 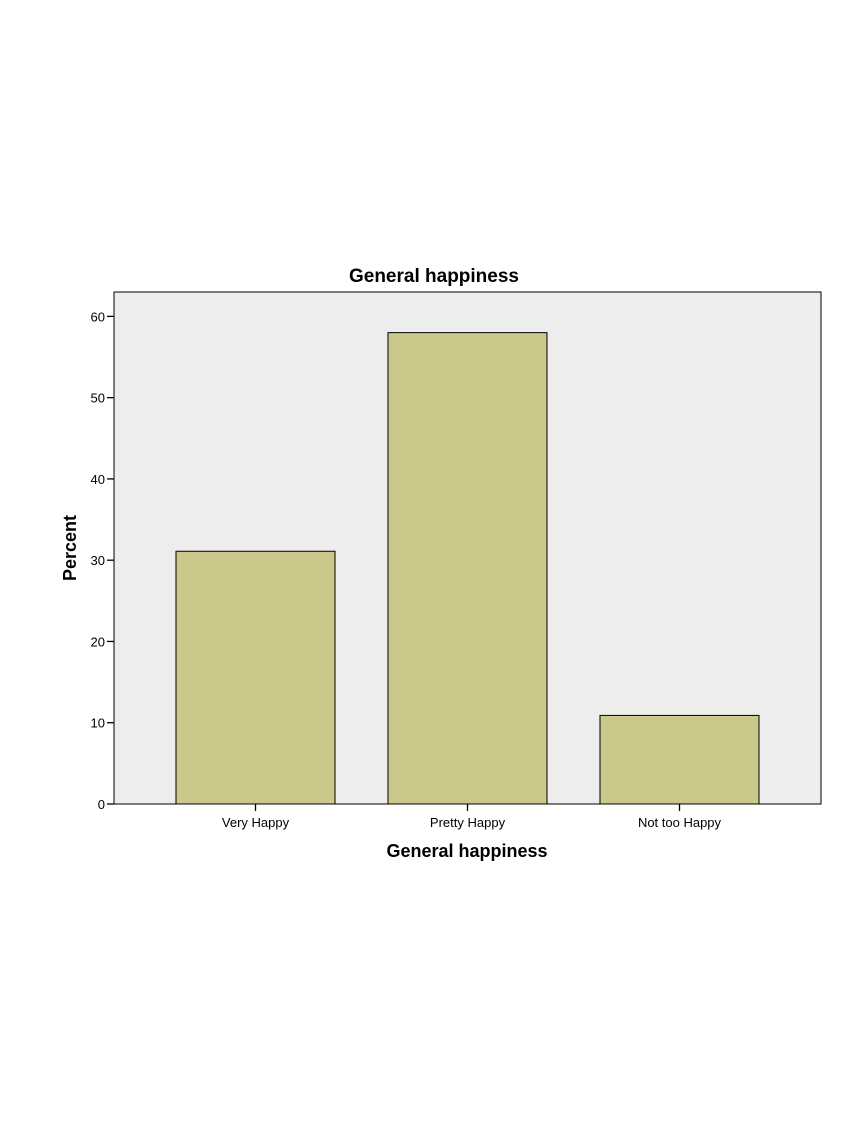 What do you see at coordinates (101, 804) in the screenshot?
I see `y-tick-label: 0` at bounding box center [101, 804].